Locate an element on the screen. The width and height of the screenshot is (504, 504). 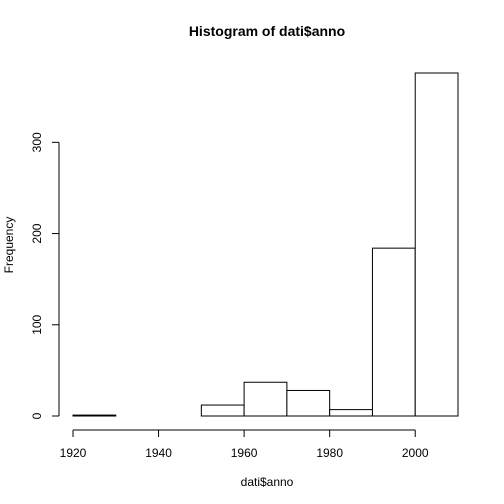
histogram-bar-1980-1990 is located at coordinates (351, 413).